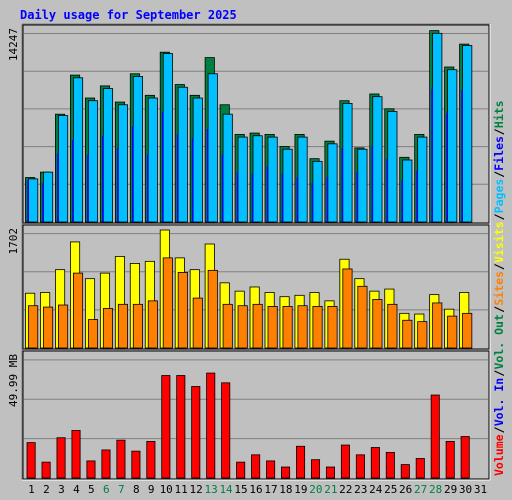 This screenshot has width=512, height=500. What do you see at coordinates (136, 489) in the screenshot?
I see `x-tick-label: 8` at bounding box center [136, 489].